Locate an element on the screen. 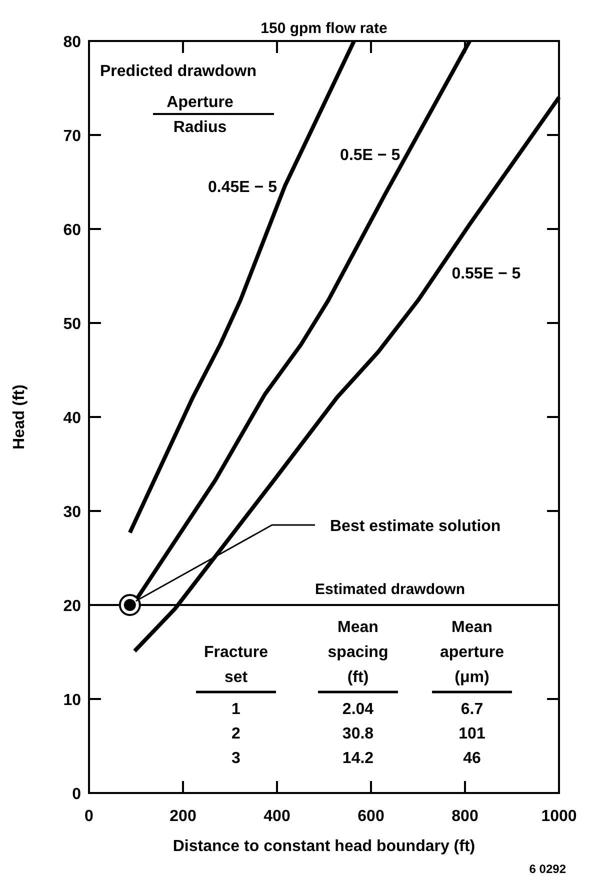  series-label: 0.5E − 5 is located at coordinates (370, 155).